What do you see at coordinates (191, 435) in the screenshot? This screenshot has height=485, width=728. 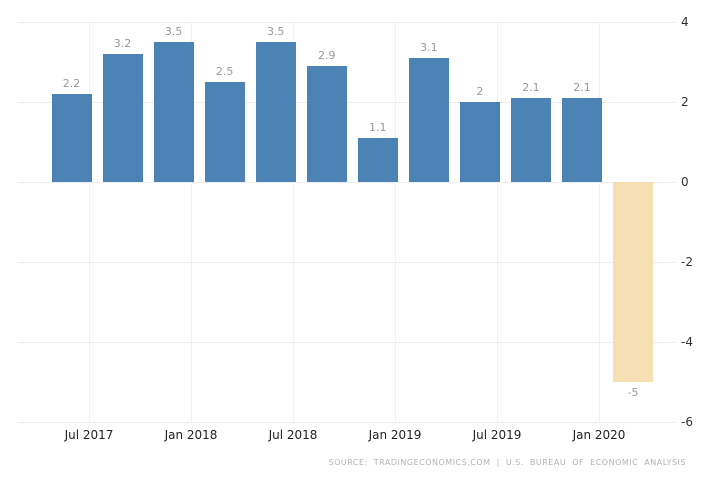 I see `x-axis-tick-label: Jan 2018` at bounding box center [191, 435].